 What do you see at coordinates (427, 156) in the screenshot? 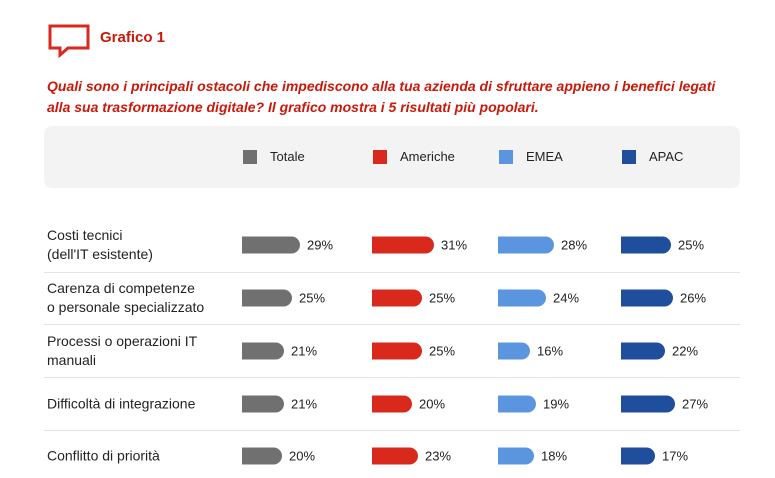
I see `legend-label: Americhe` at bounding box center [427, 156].